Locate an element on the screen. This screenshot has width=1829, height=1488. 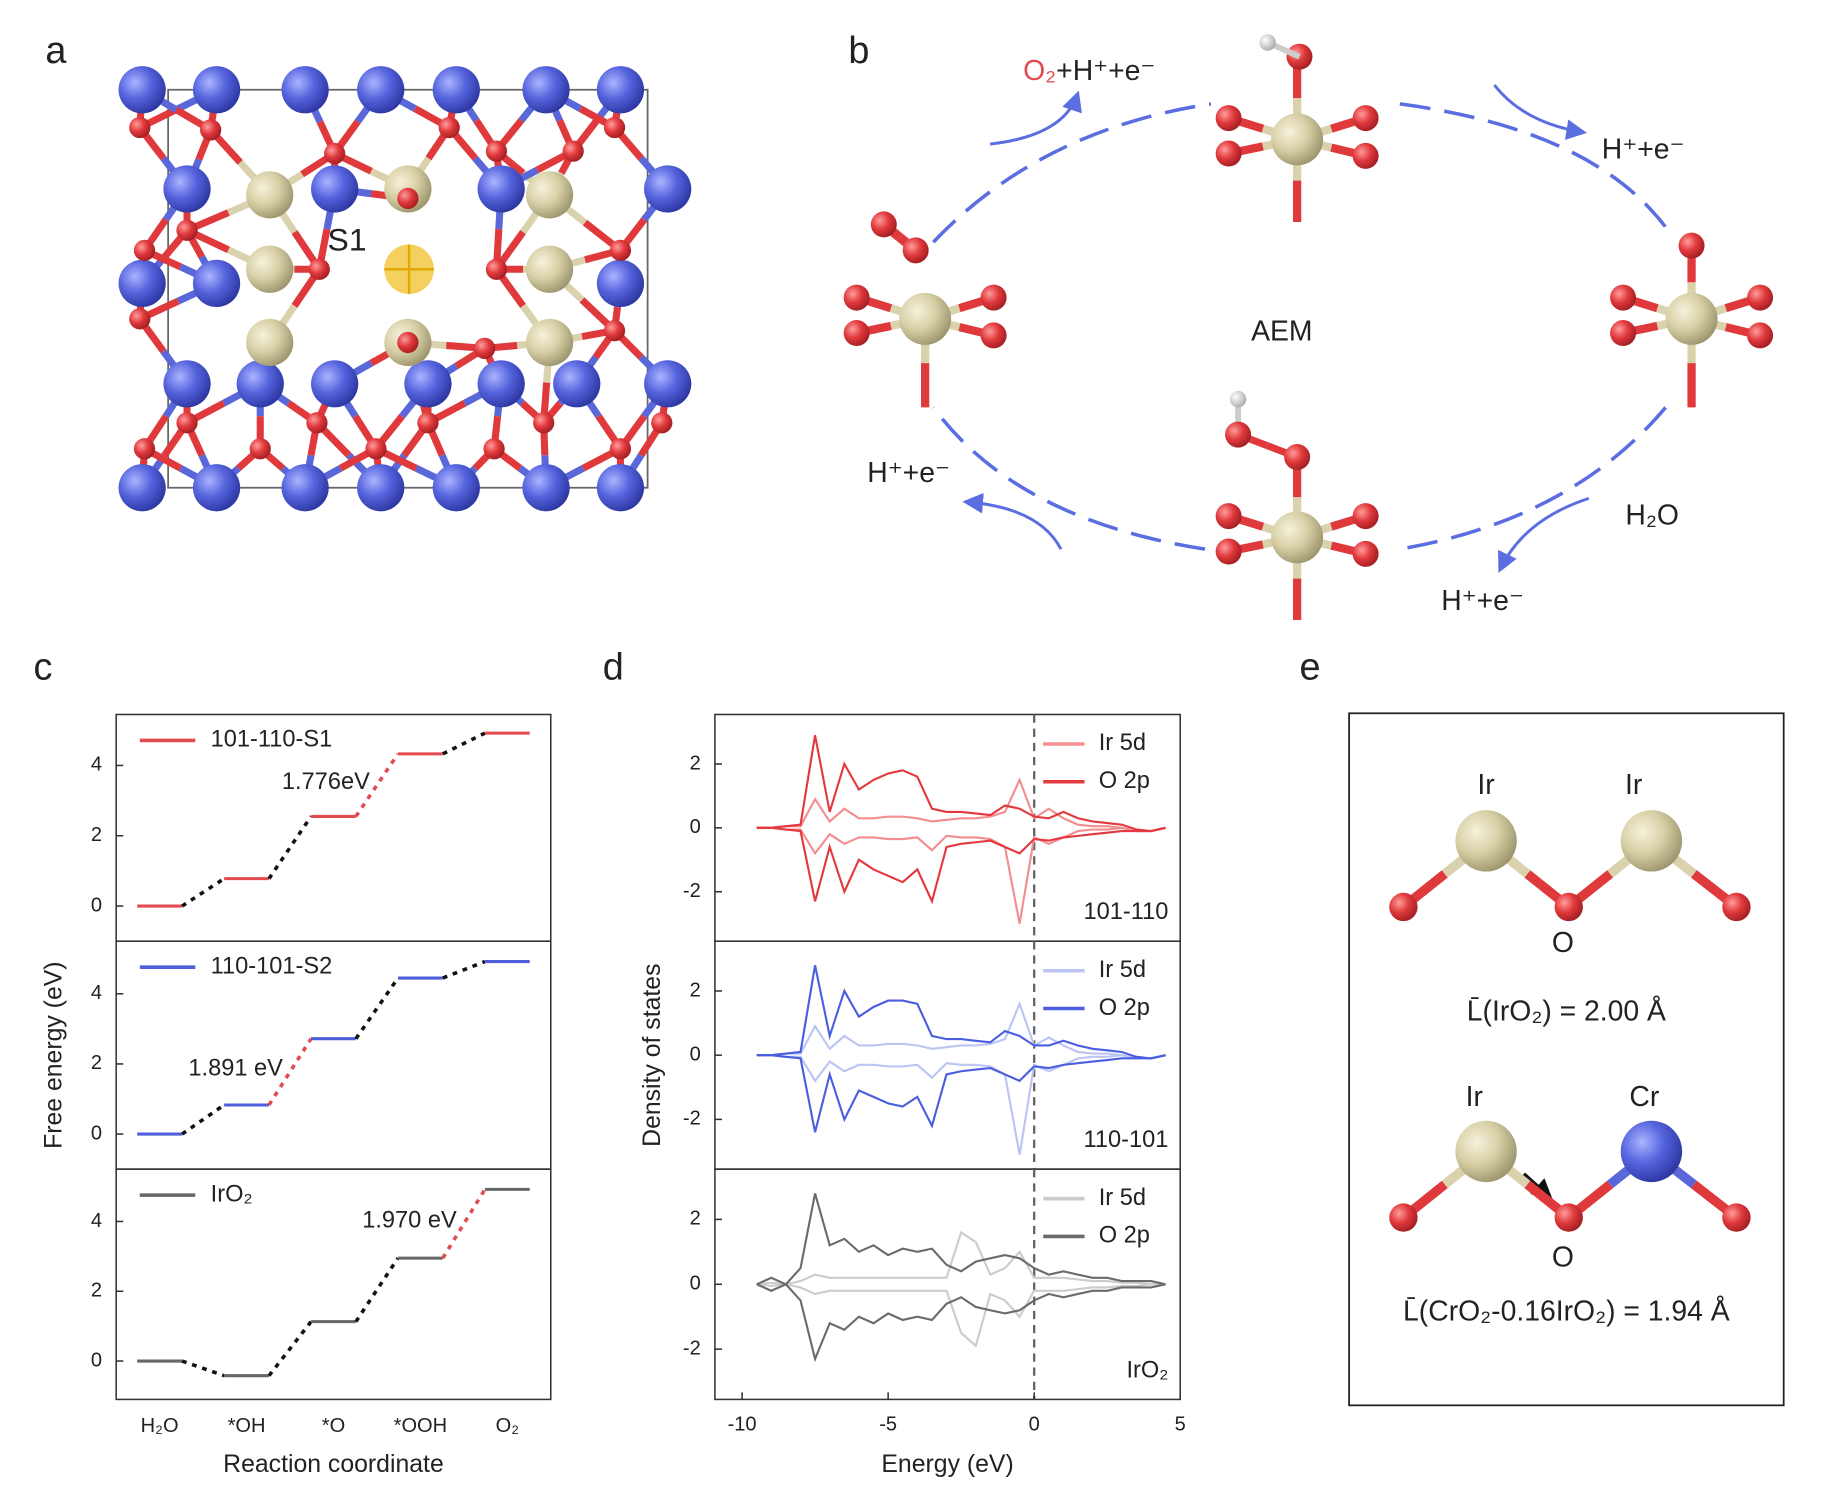
x-tick-label: *O is located at coordinates (333, 1426).